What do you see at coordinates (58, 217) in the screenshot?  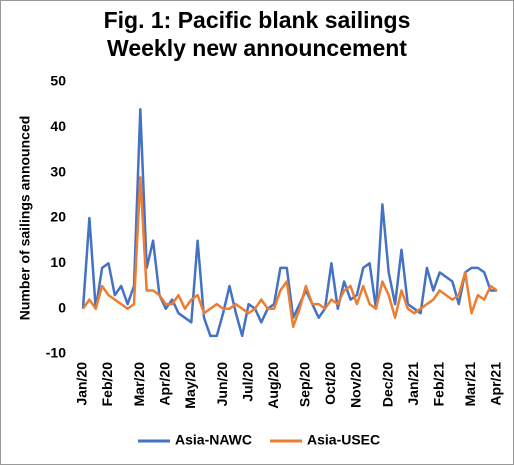 I see `y-tick-label: 20` at bounding box center [58, 217].